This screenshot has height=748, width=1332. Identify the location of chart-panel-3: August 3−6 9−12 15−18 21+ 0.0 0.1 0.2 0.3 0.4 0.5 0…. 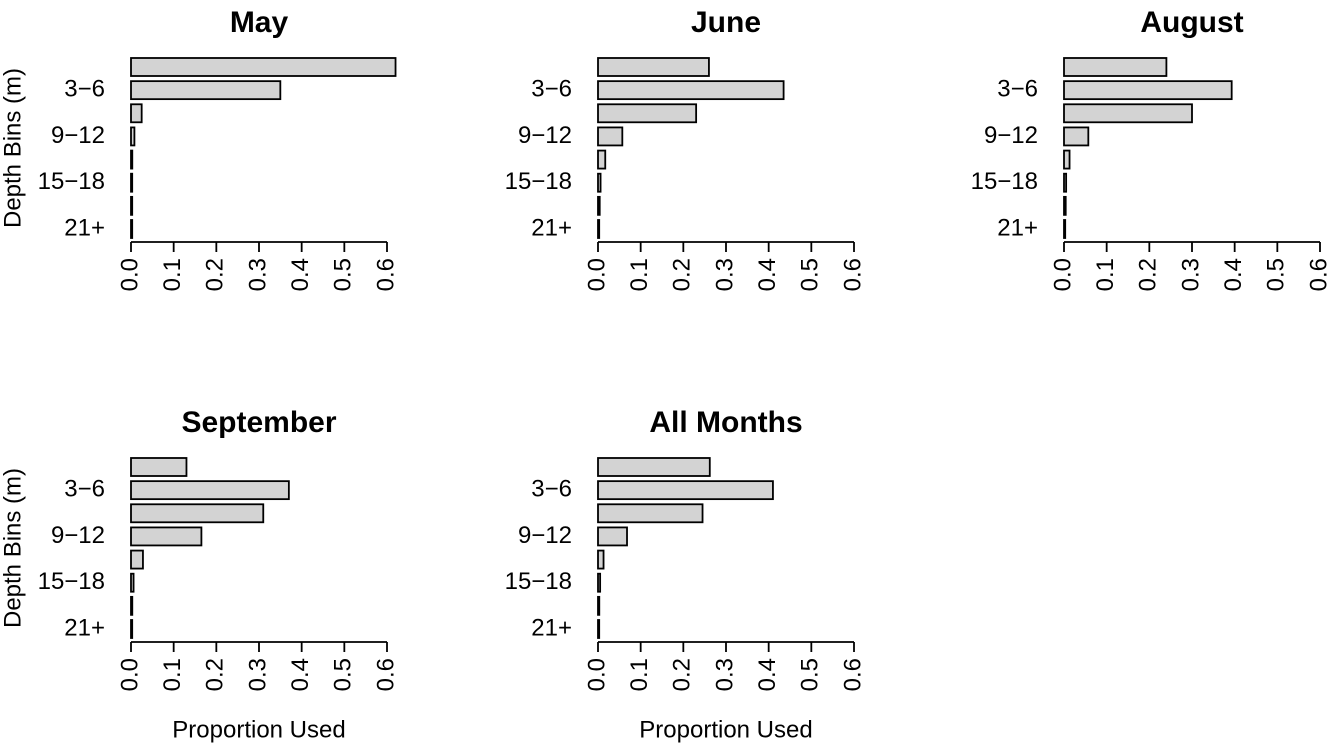
(1151, 148).